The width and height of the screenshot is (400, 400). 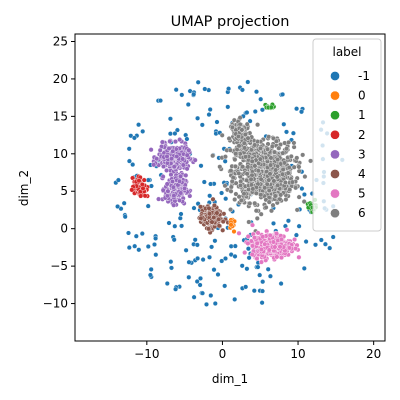 What do you see at coordinates (59, 266) in the screenshot?
I see `y-tick-label: −5` at bounding box center [59, 266].